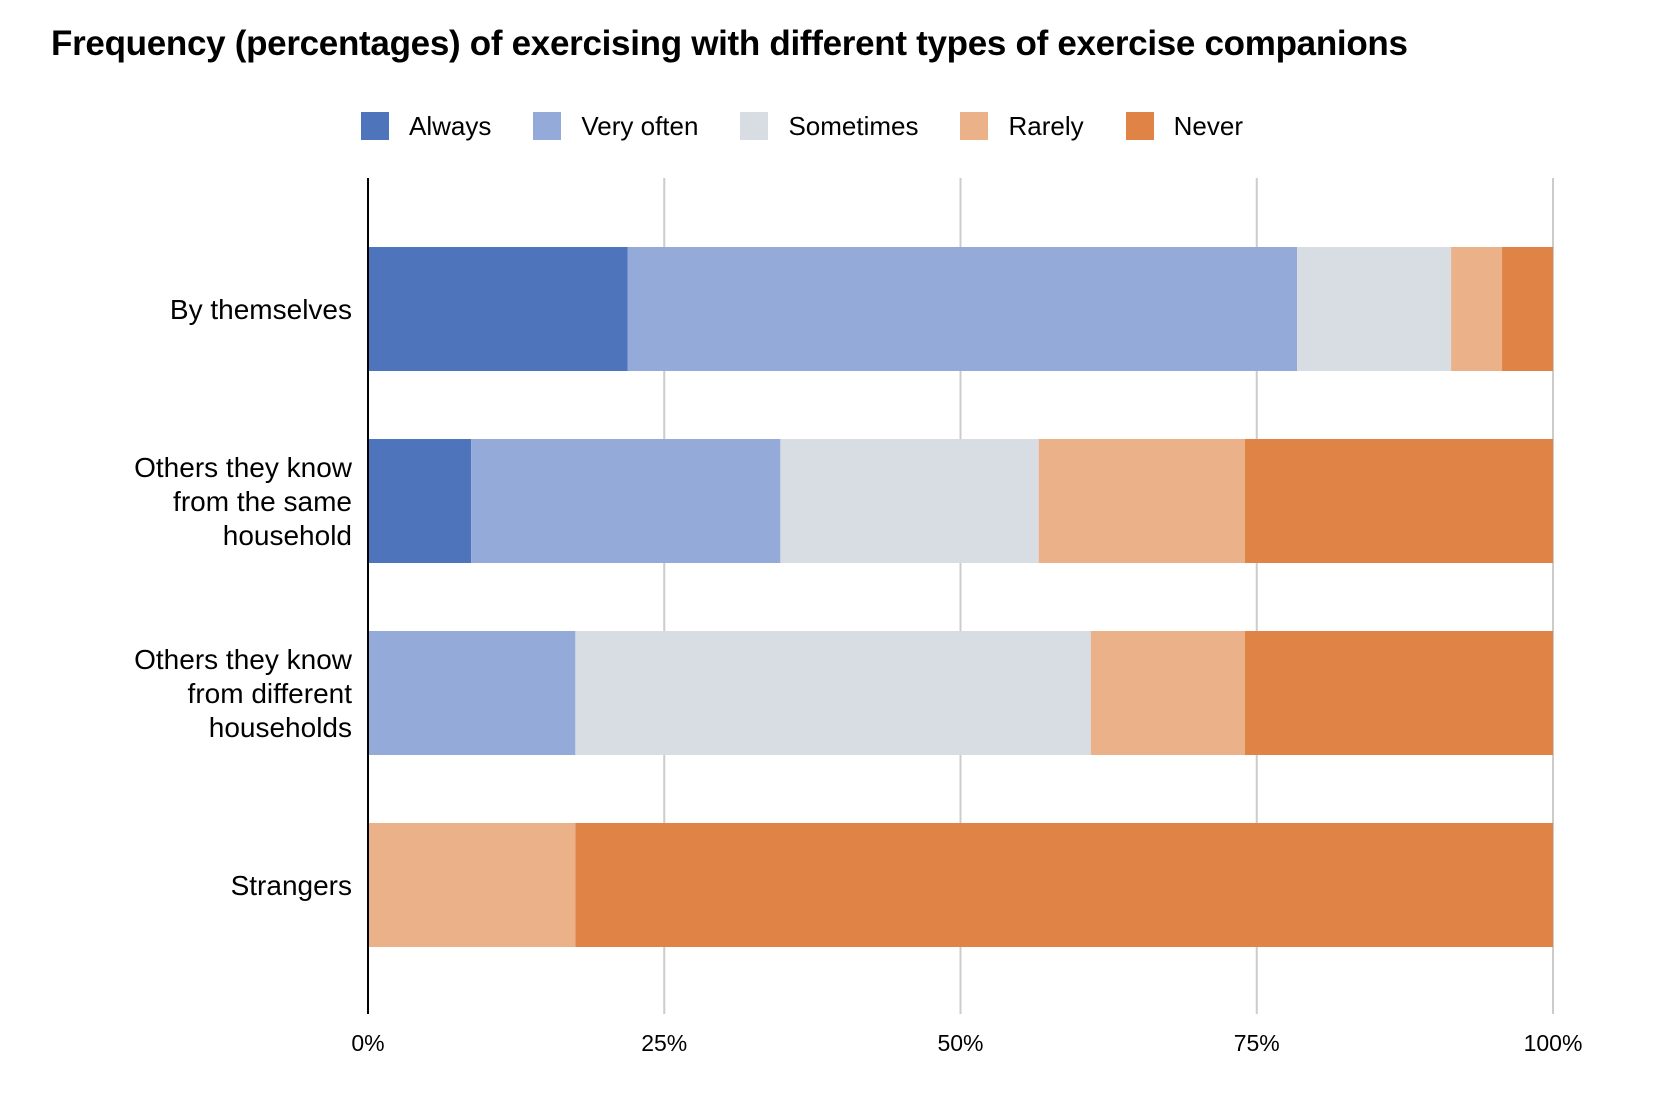 This screenshot has width=1658, height=1108. Describe the element at coordinates (853, 125) in the screenshot. I see `legend-label: Sometimes` at that location.